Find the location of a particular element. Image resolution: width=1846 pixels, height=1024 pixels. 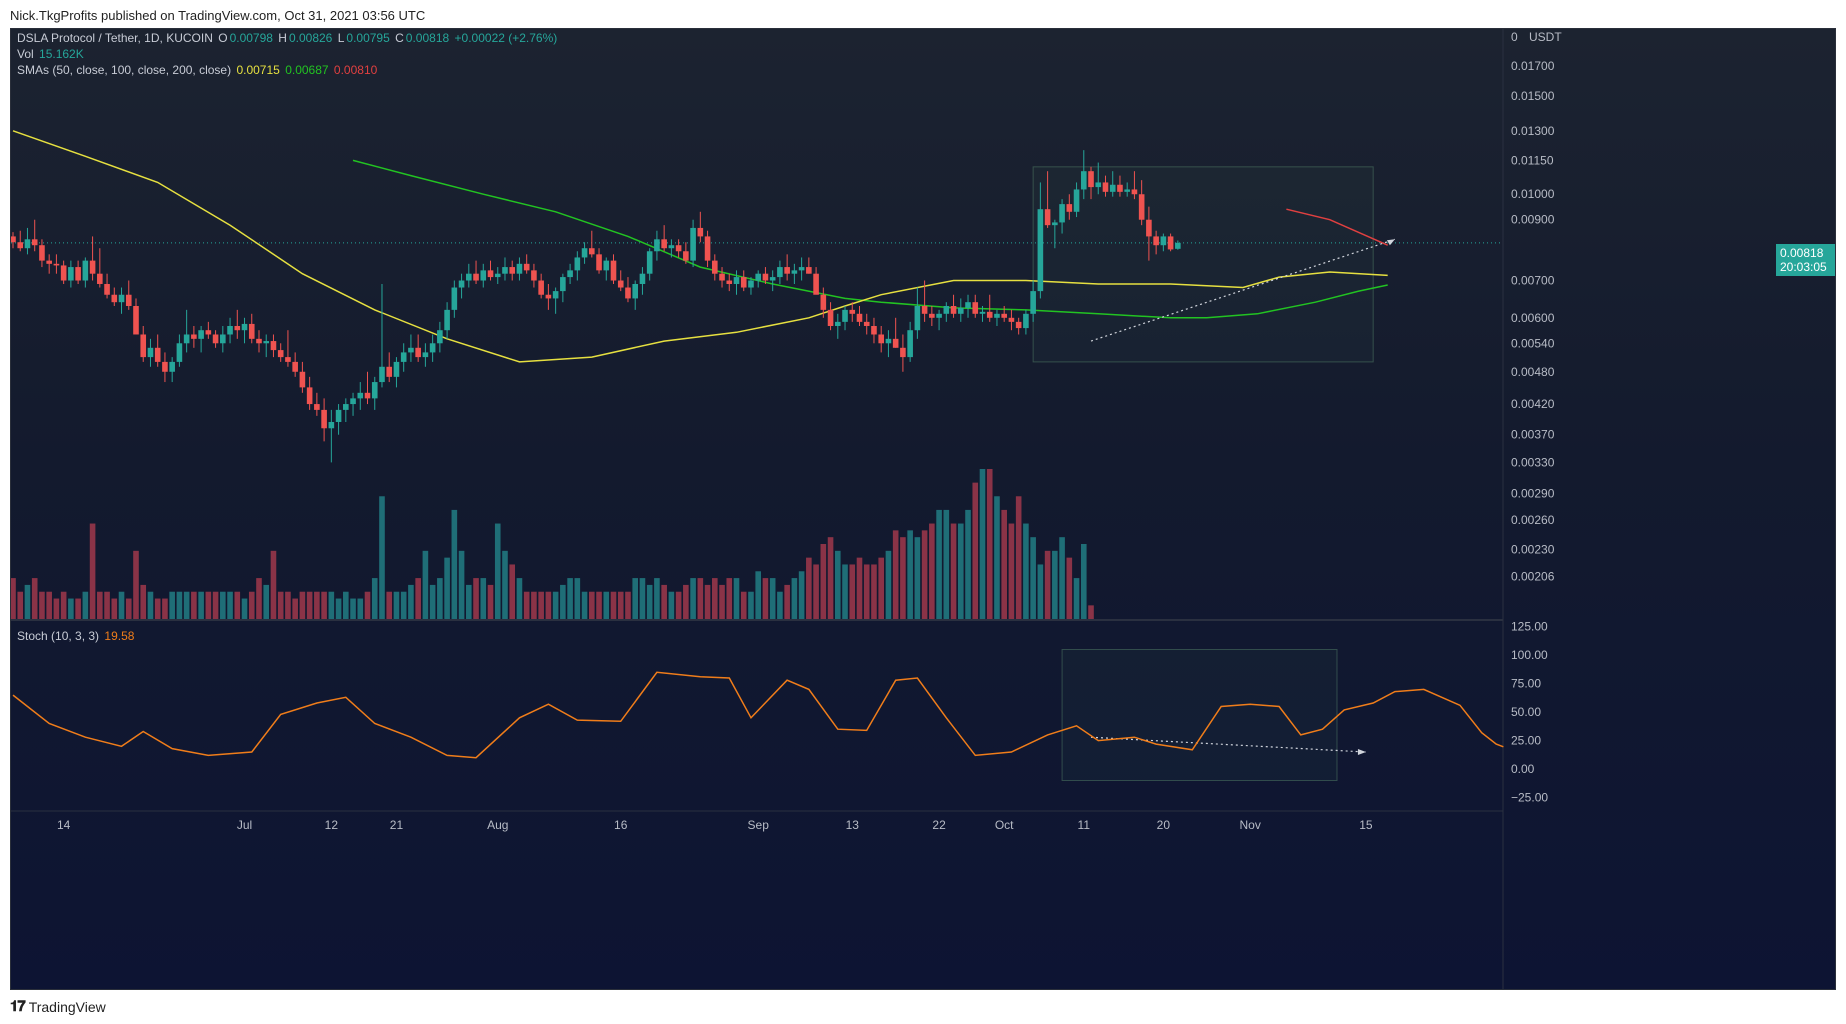

stoch-value: 19.58 is located at coordinates (119, 636).